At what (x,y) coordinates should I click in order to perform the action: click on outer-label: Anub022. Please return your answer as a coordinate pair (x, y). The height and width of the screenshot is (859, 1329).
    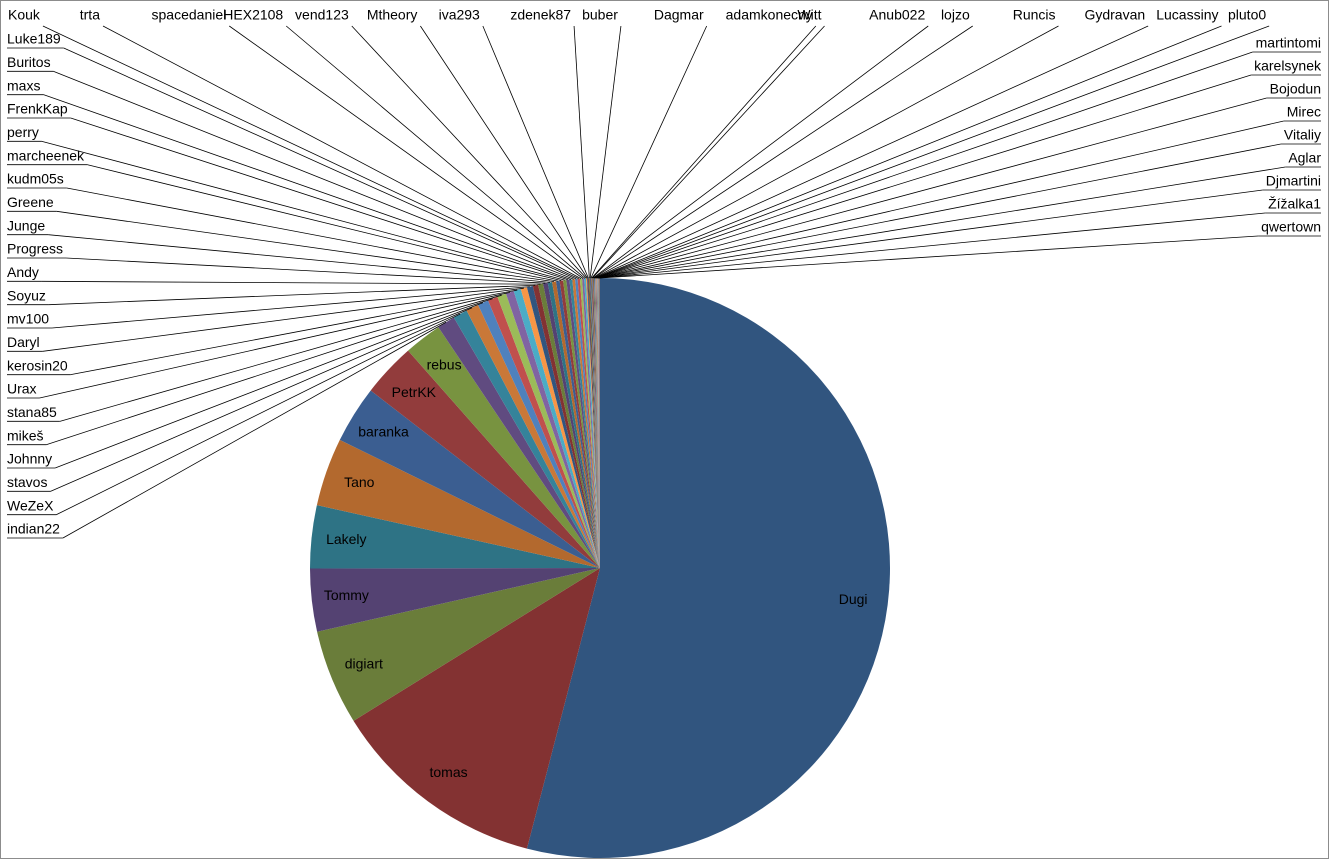
    Looking at the image, I should click on (897, 15).